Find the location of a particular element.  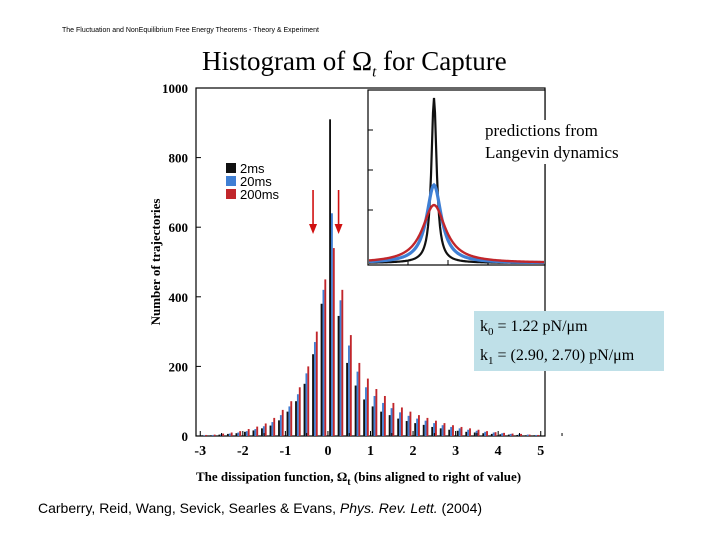

title-prefix: Histogram of is located at coordinates (277, 61).